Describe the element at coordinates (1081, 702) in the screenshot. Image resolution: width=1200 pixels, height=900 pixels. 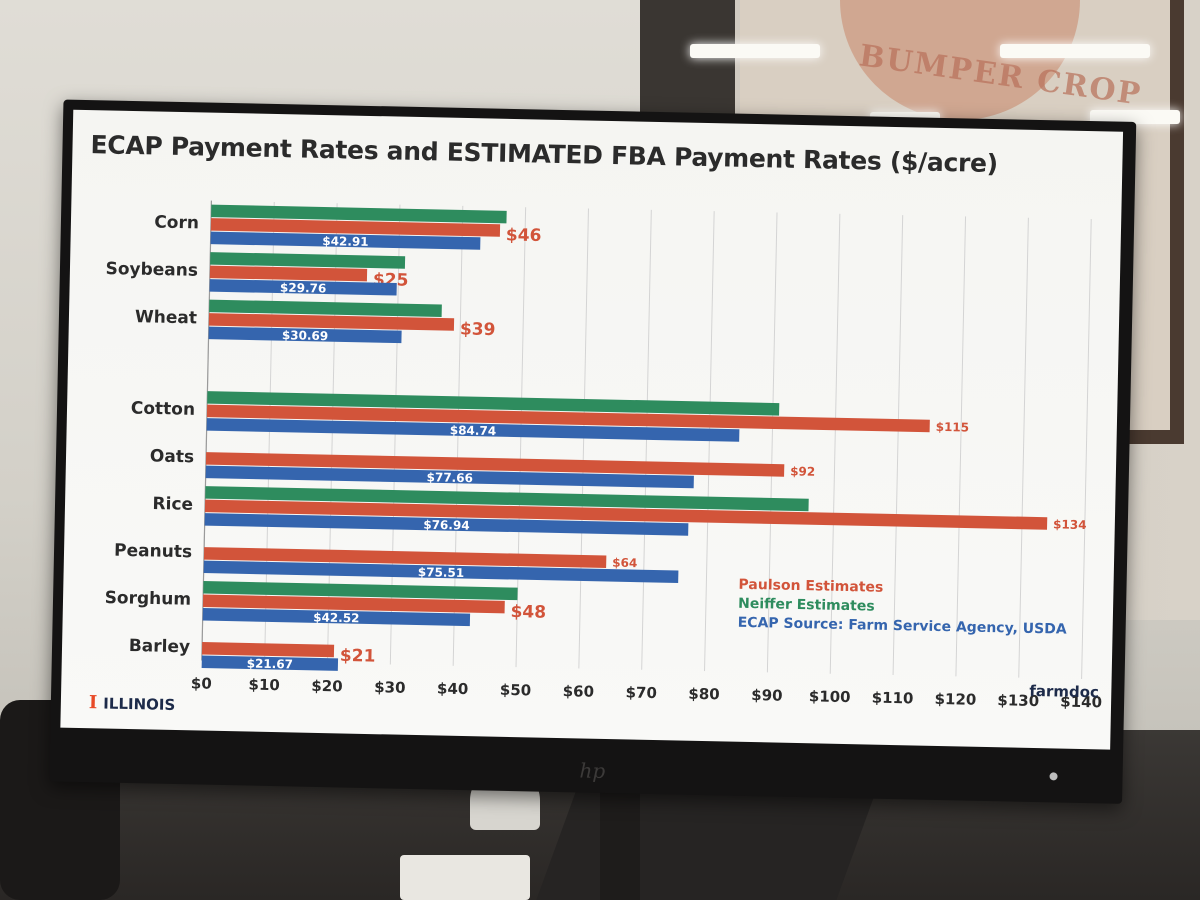
I see `x-tick-label: $140` at that location.